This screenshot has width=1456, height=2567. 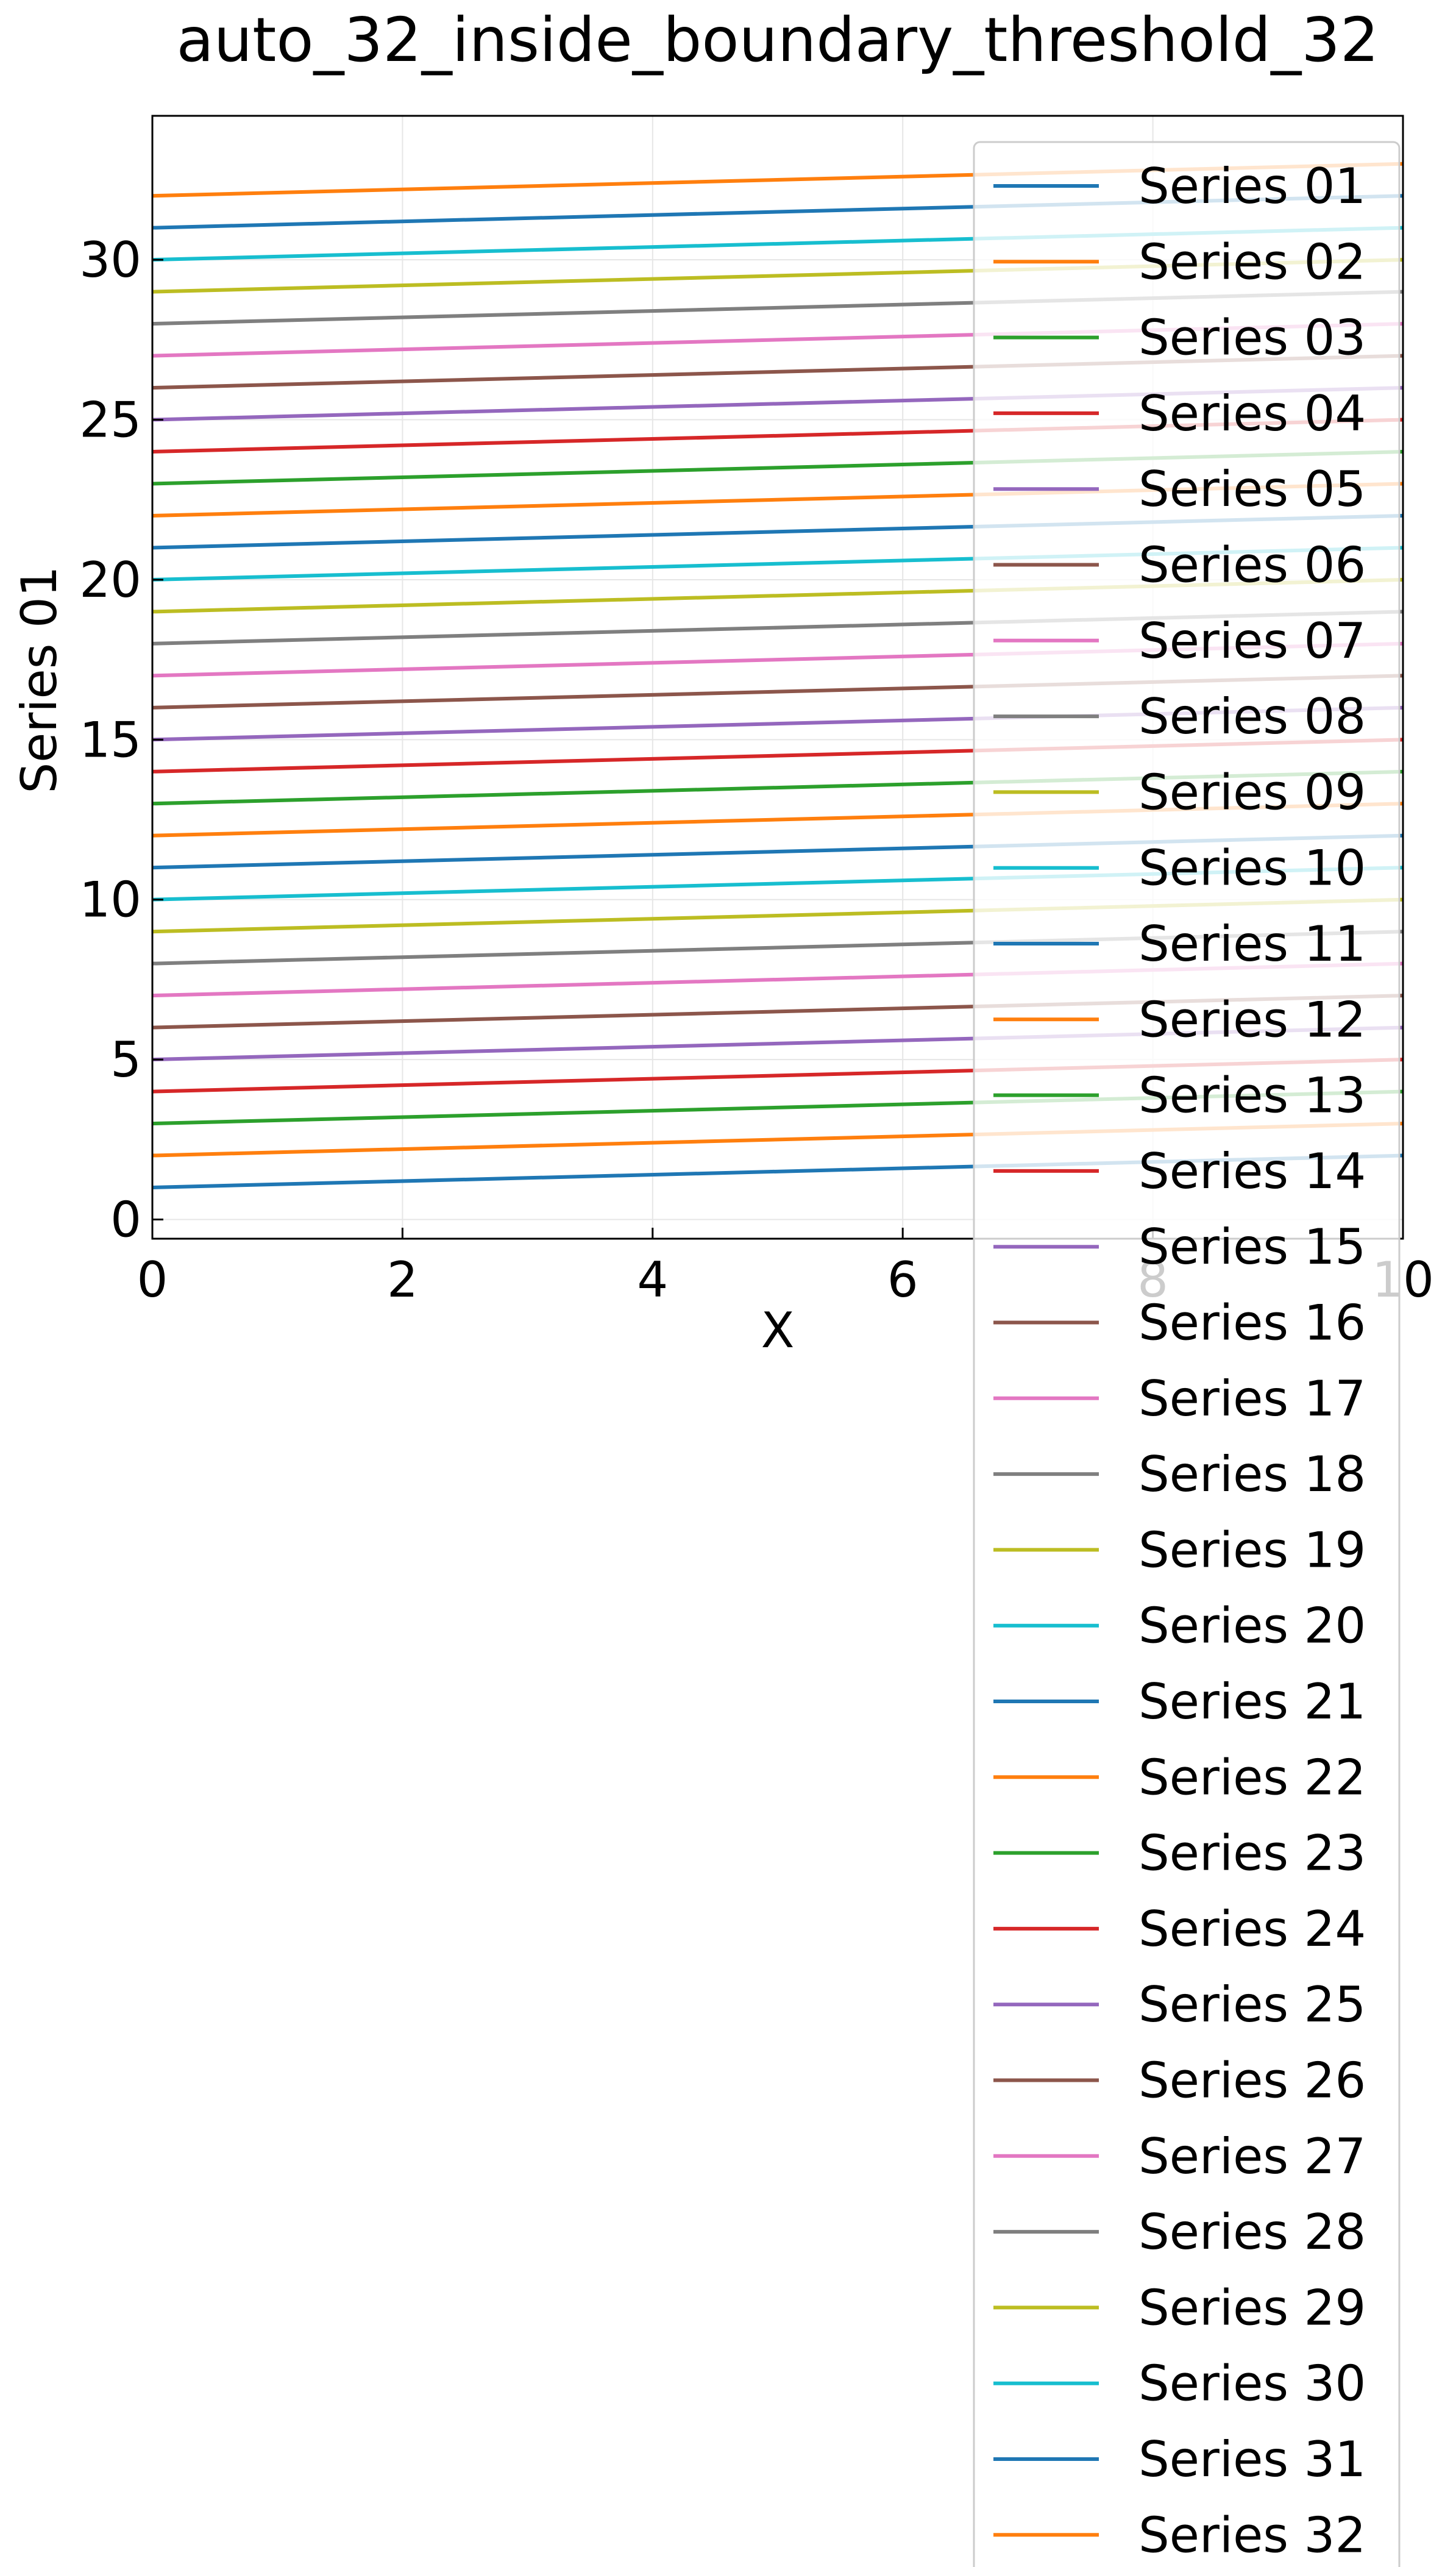 What do you see at coordinates (1252, 944) in the screenshot?
I see `legend-label: Series 11` at bounding box center [1252, 944].